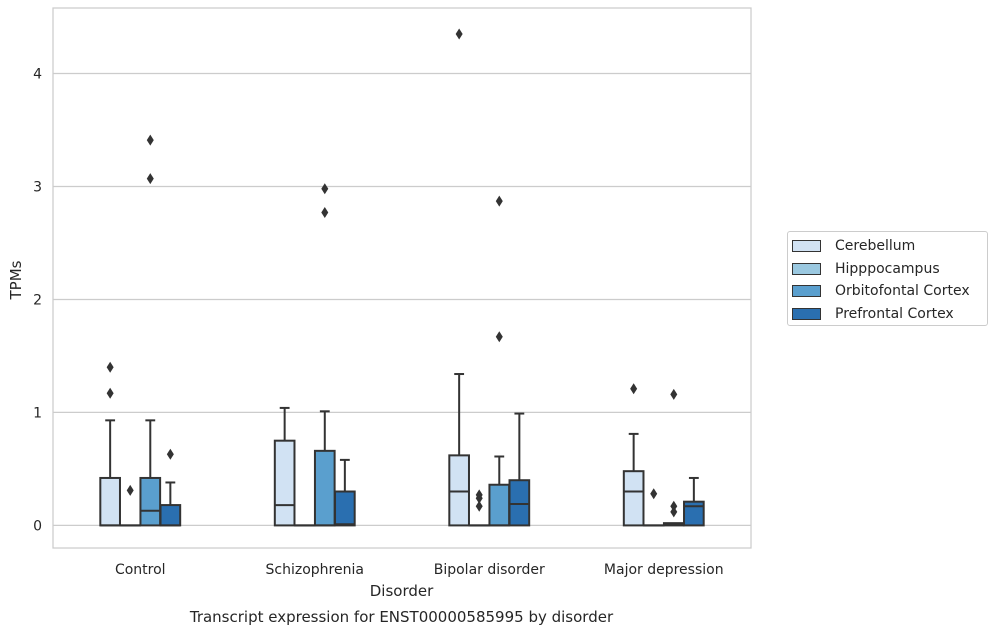 The width and height of the screenshot is (999, 634). What do you see at coordinates (489, 570) in the screenshot?
I see `x-tick-label: Bipolar disorder` at bounding box center [489, 570].